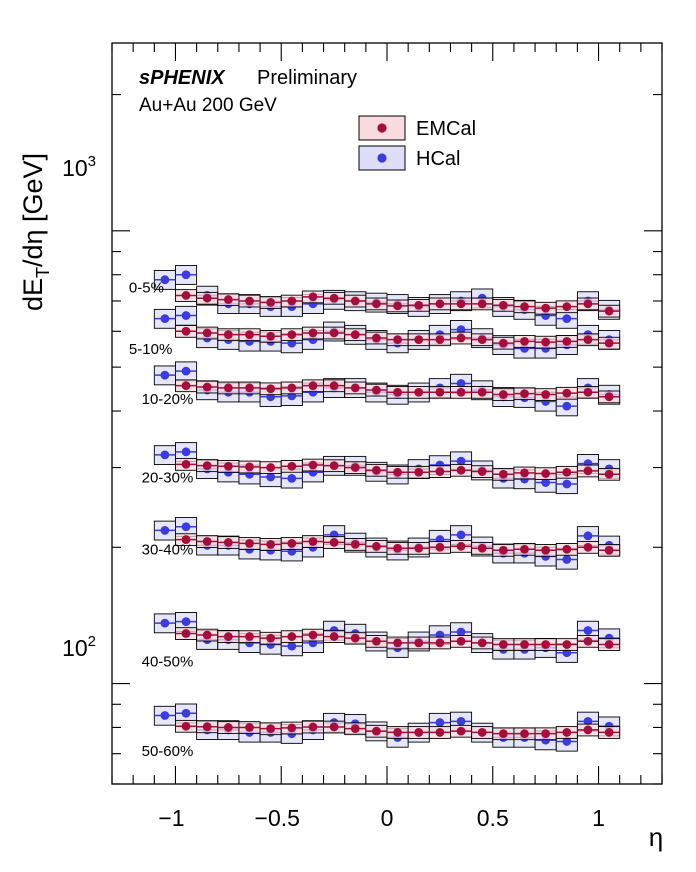 The height and width of the screenshot is (872, 696). Describe the element at coordinates (381, 818) in the screenshot. I see `x-tick-labels: −1 −0.5 0 0.5 1` at that location.